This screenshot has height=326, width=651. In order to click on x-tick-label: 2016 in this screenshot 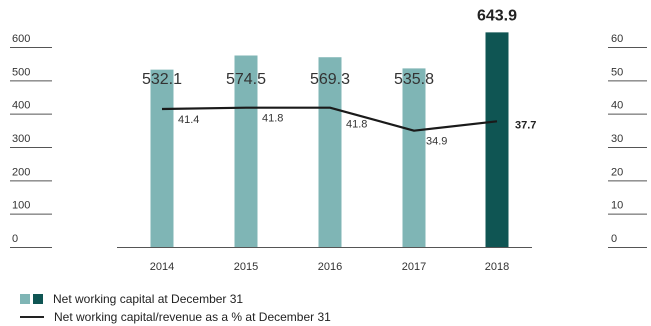, I will do `click(330, 267)`.